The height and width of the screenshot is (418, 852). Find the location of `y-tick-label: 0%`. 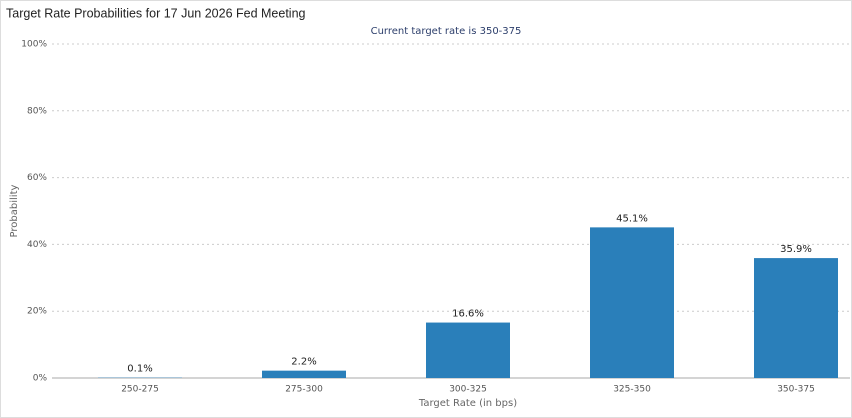

y-tick-label: 0% is located at coordinates (40, 379).